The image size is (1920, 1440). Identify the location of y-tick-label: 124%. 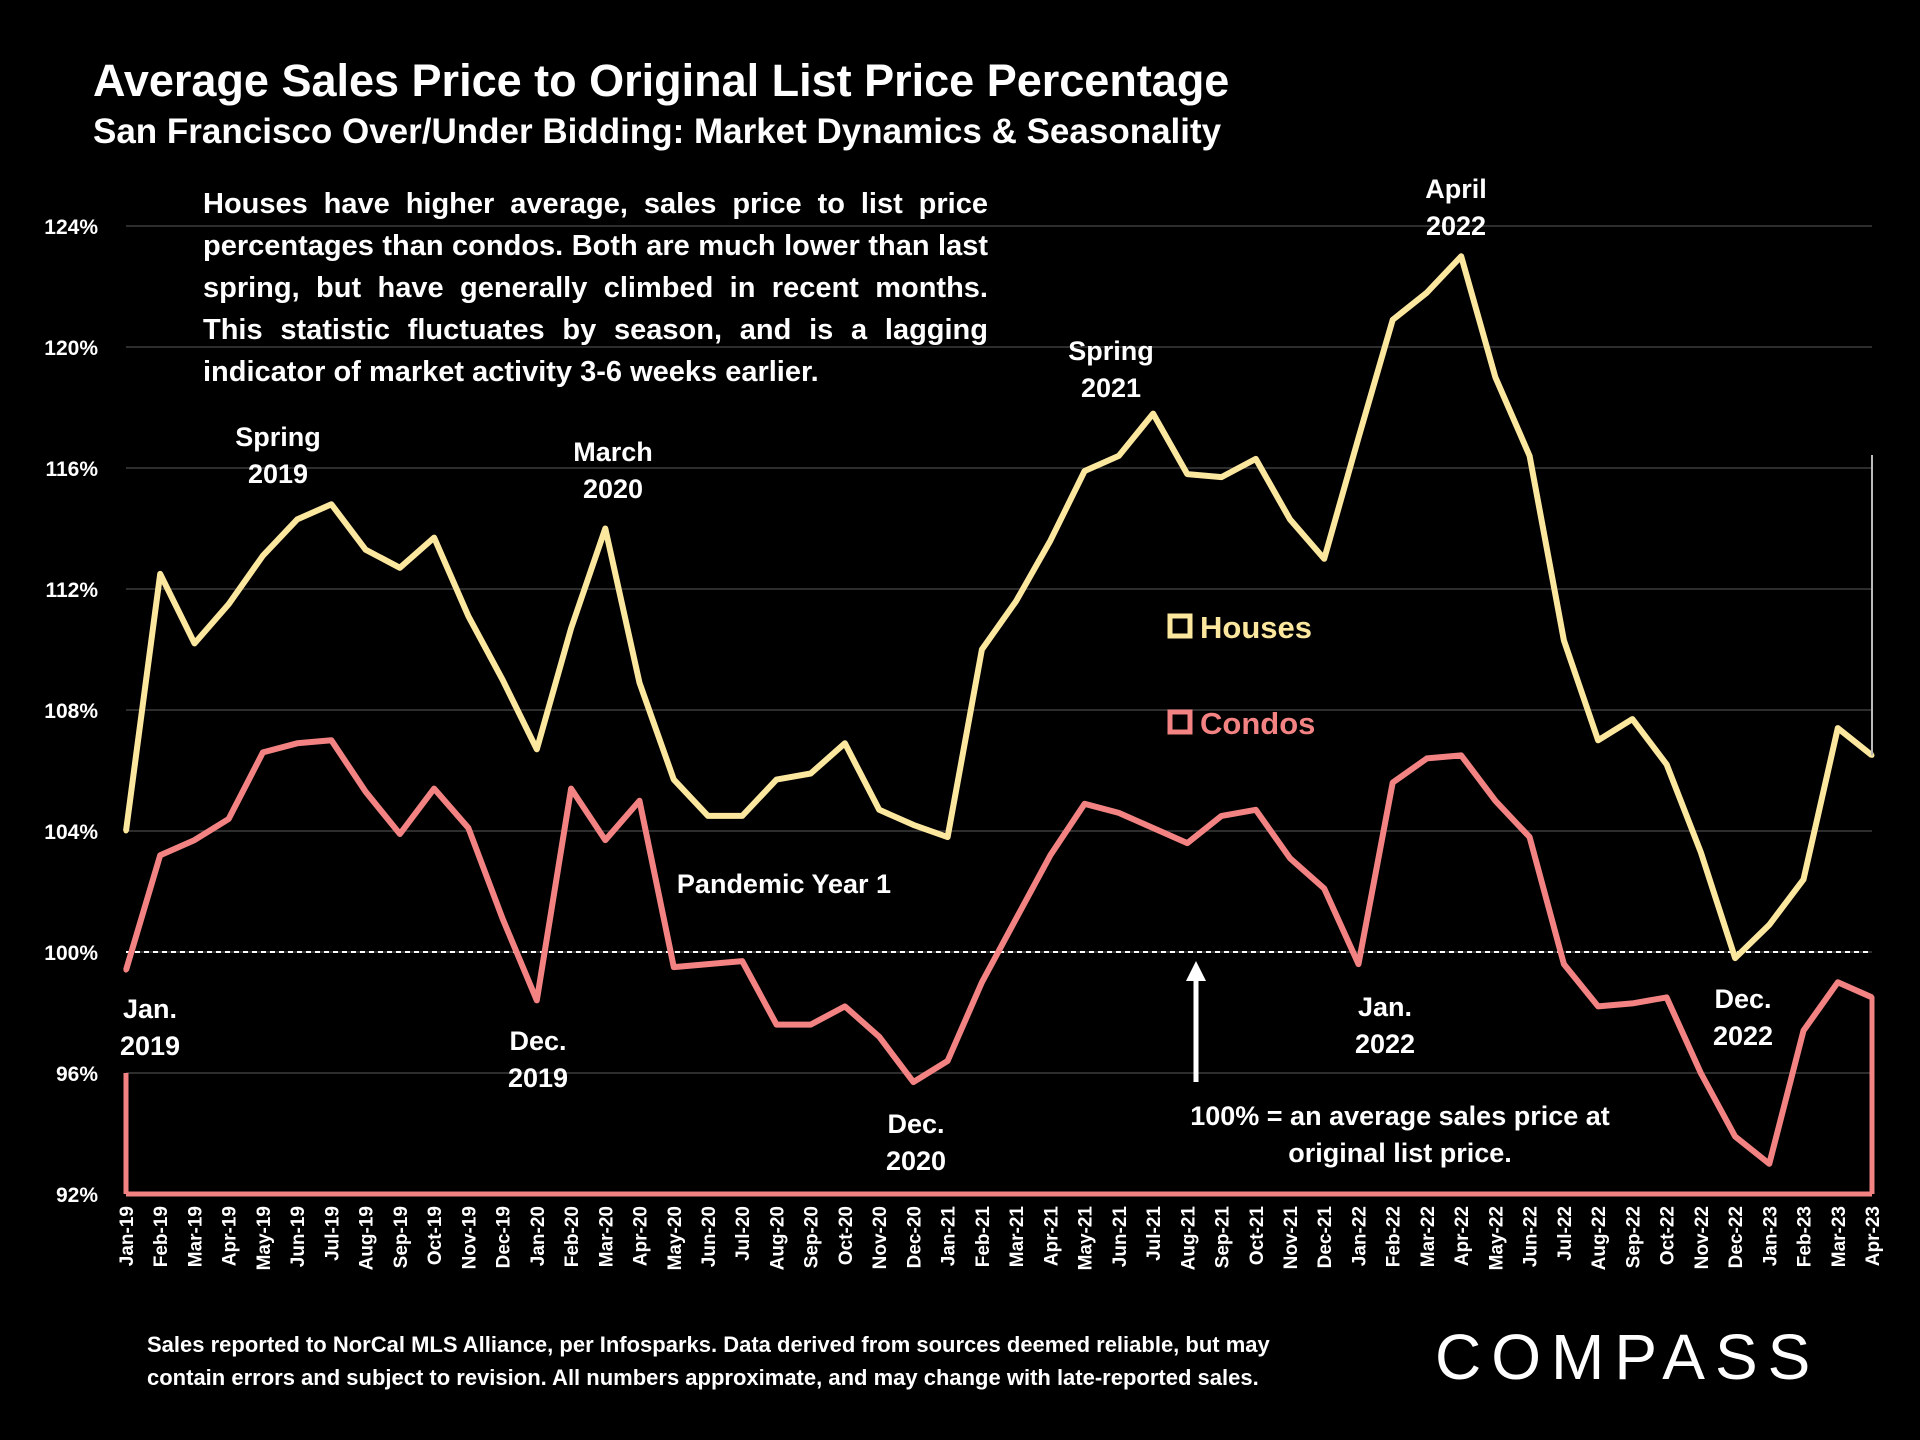
(71, 227).